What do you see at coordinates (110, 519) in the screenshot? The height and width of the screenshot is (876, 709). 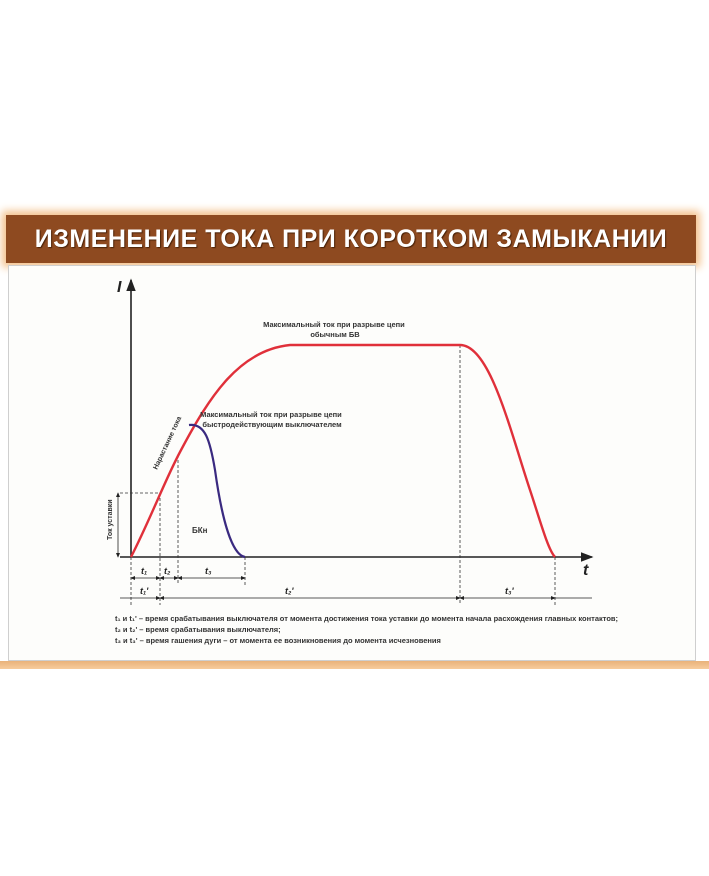 I see `setting-current-label: Ток уставки` at bounding box center [110, 519].